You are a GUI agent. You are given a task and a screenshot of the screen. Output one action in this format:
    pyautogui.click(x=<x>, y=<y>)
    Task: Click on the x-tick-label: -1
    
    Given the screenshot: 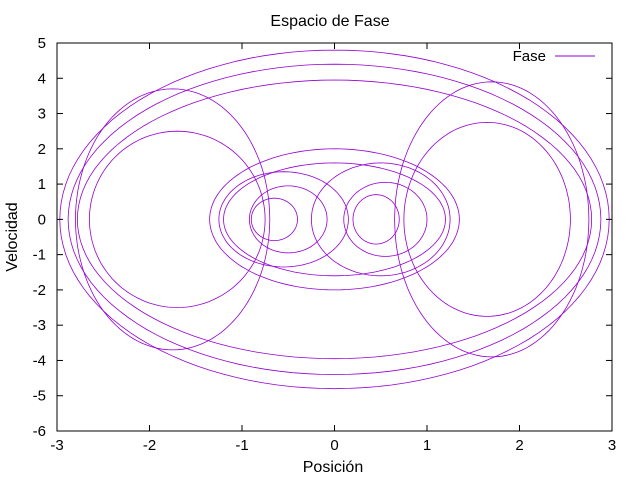 What is the action you would take?
    pyautogui.click(x=241, y=445)
    